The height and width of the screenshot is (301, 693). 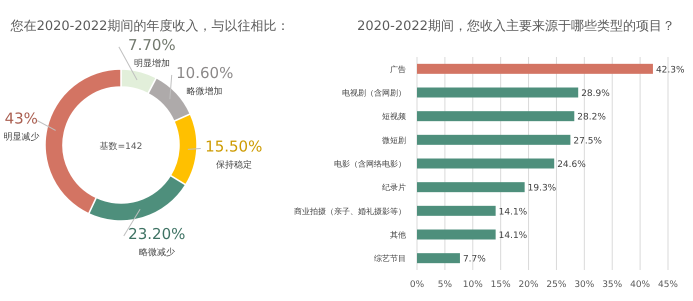 I want to click on data-label: 7.7%, so click(x=474, y=259).